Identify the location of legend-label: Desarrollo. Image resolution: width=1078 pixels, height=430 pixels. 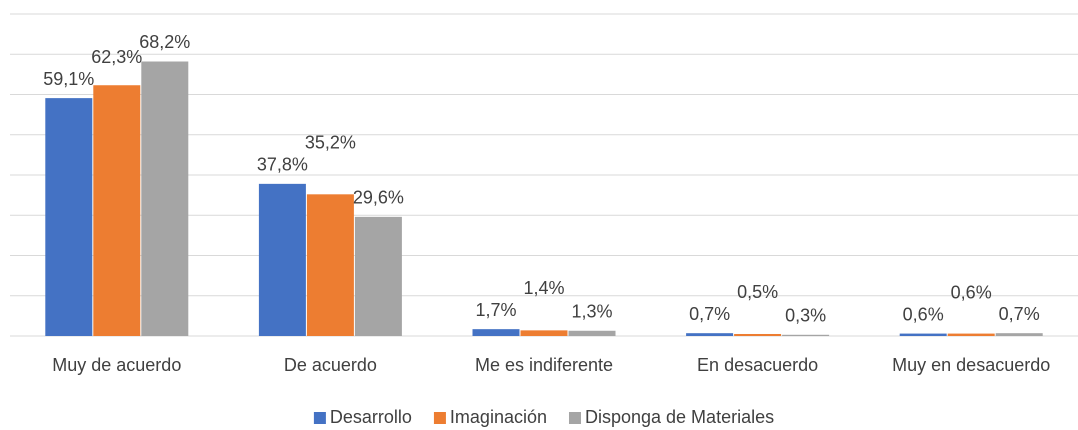
(371, 417).